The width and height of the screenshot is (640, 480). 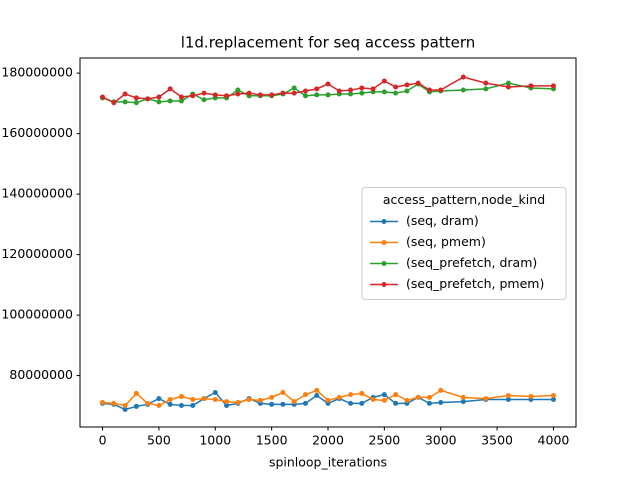 I want to click on legend-label: (seq_prefetch, pmem), so click(x=475, y=283).